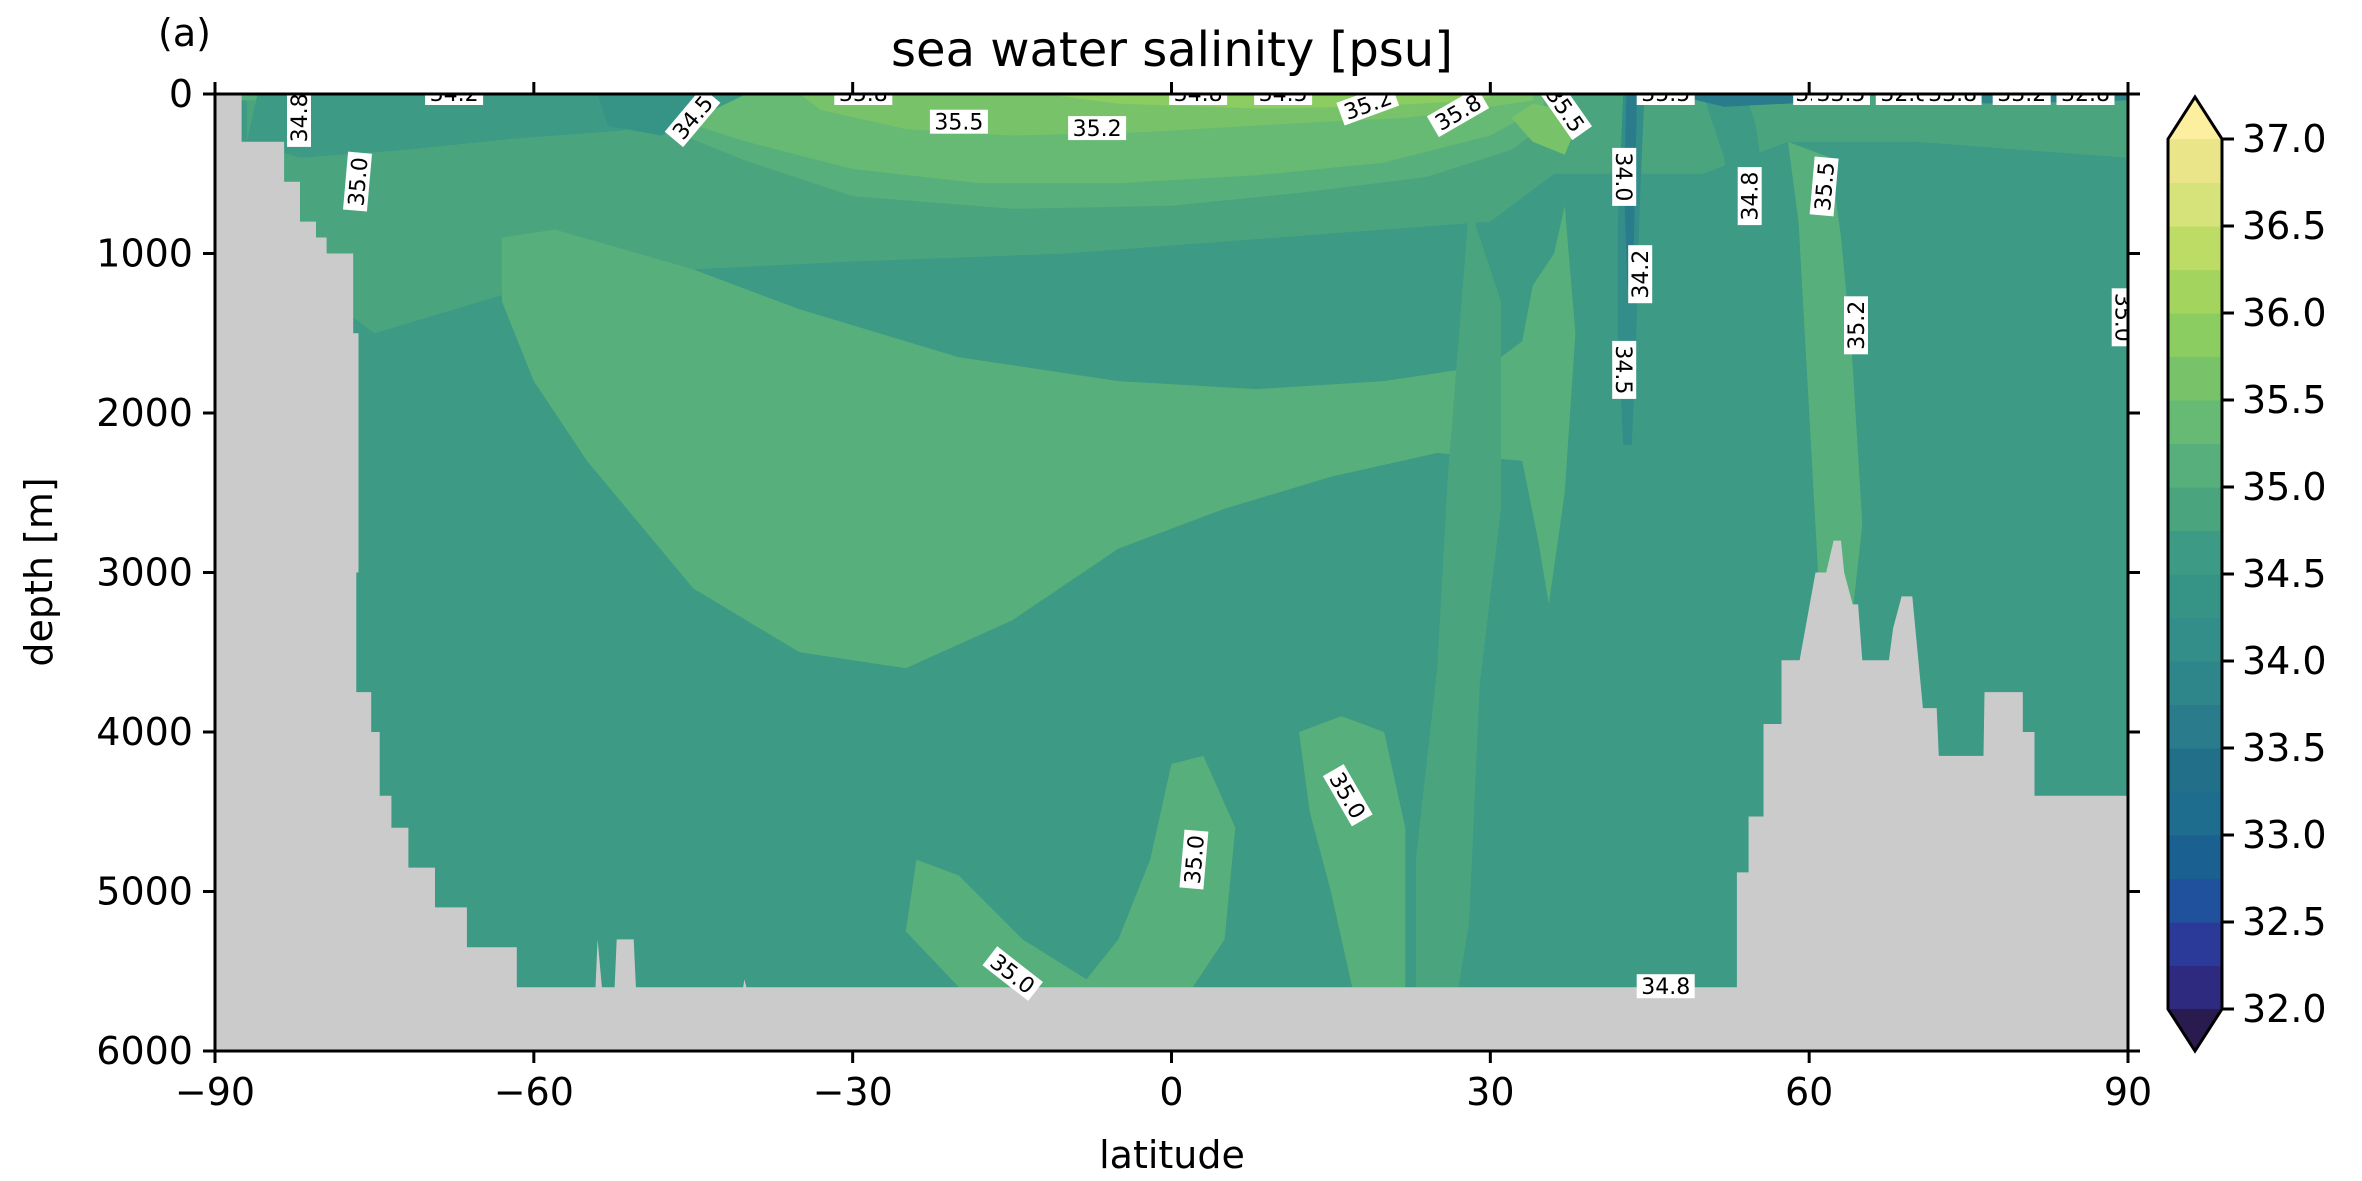 The height and width of the screenshot is (1181, 2362). Describe the element at coordinates (853, 1092) in the screenshot. I see `x-tick-label: −30` at that location.